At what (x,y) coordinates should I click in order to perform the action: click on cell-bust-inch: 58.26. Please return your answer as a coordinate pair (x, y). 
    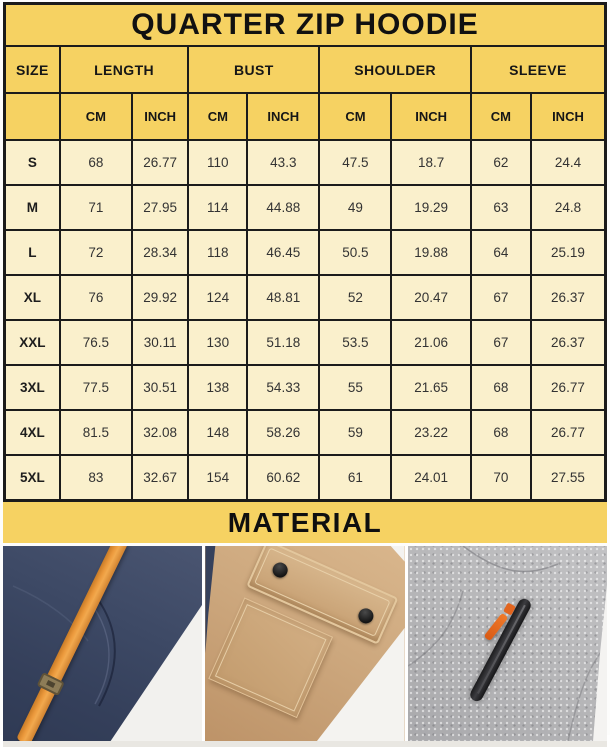
    Looking at the image, I should click on (283, 432).